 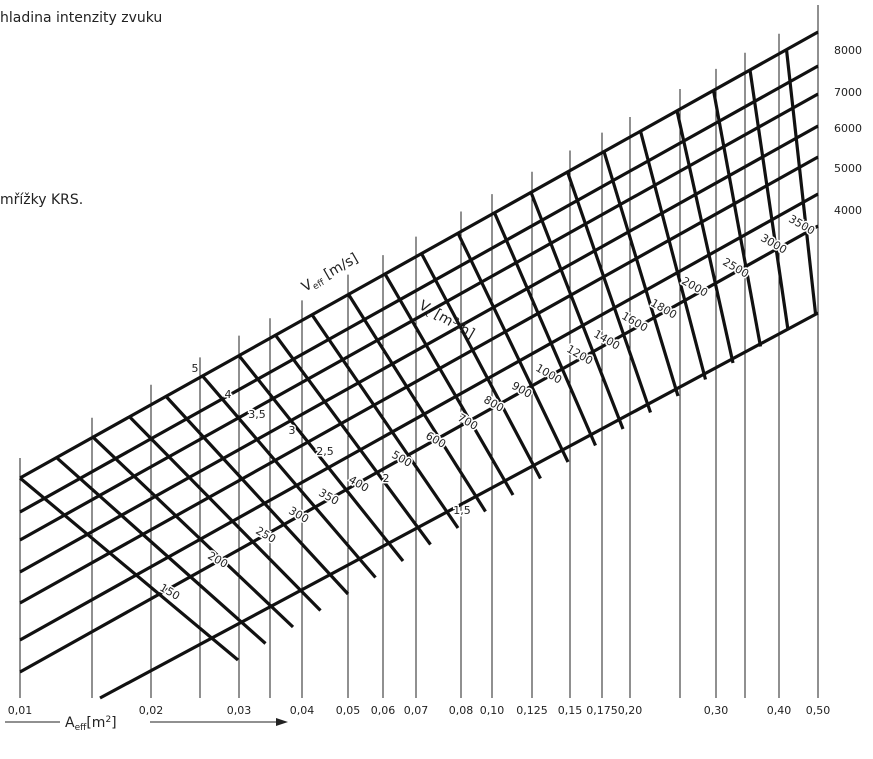 I want to click on vt-label: 500, so click(x=401, y=459).